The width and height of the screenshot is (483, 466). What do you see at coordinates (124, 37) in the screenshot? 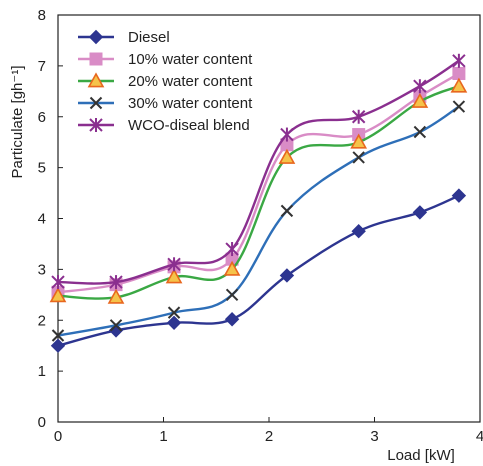
I see `legend-entry: Diesel` at bounding box center [124, 37].